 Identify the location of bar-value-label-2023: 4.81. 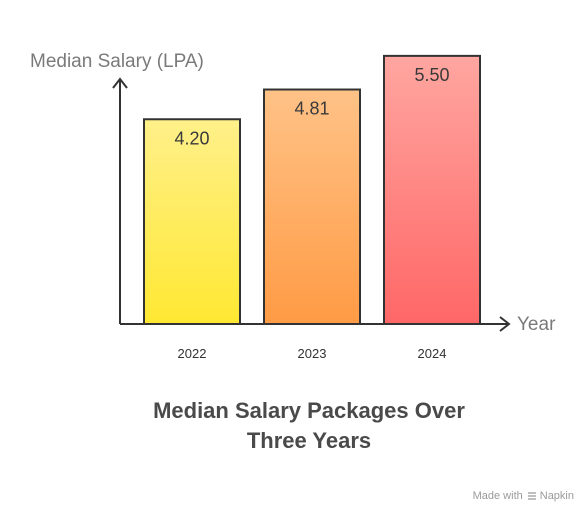
(311, 109).